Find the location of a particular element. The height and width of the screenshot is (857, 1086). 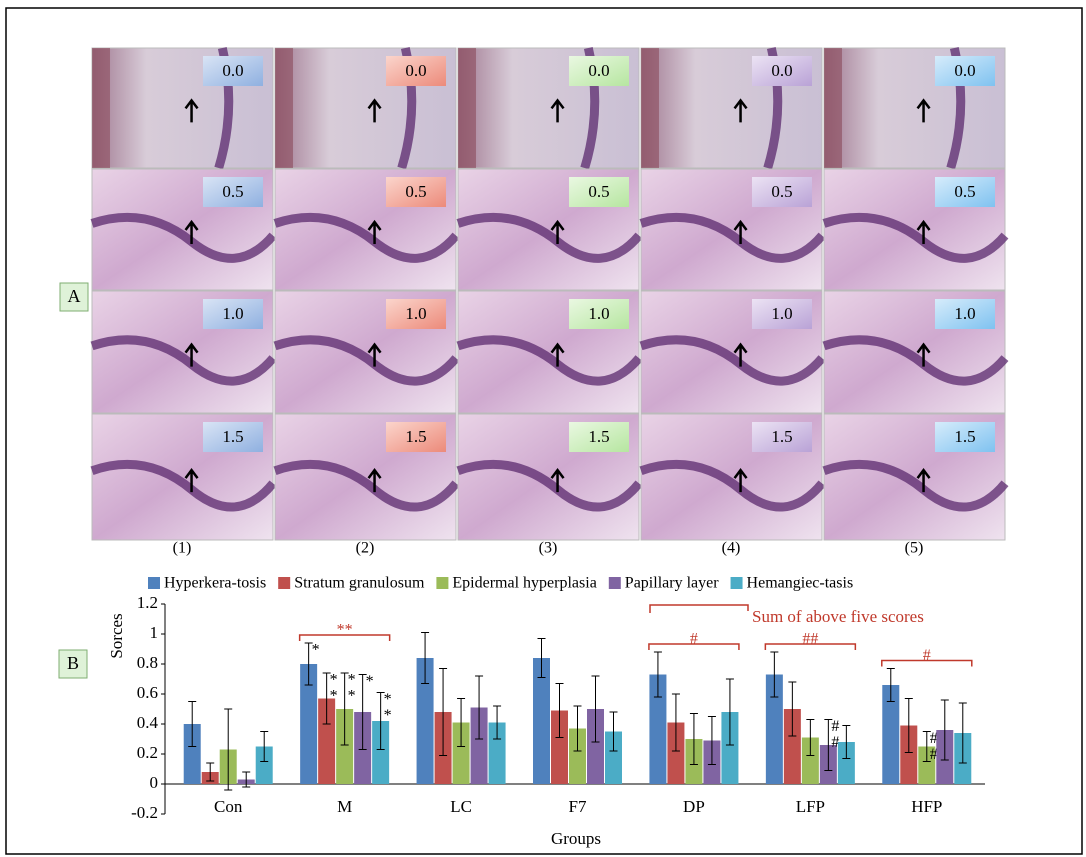

legend-label: Hyperkera-tosis is located at coordinates (215, 583).